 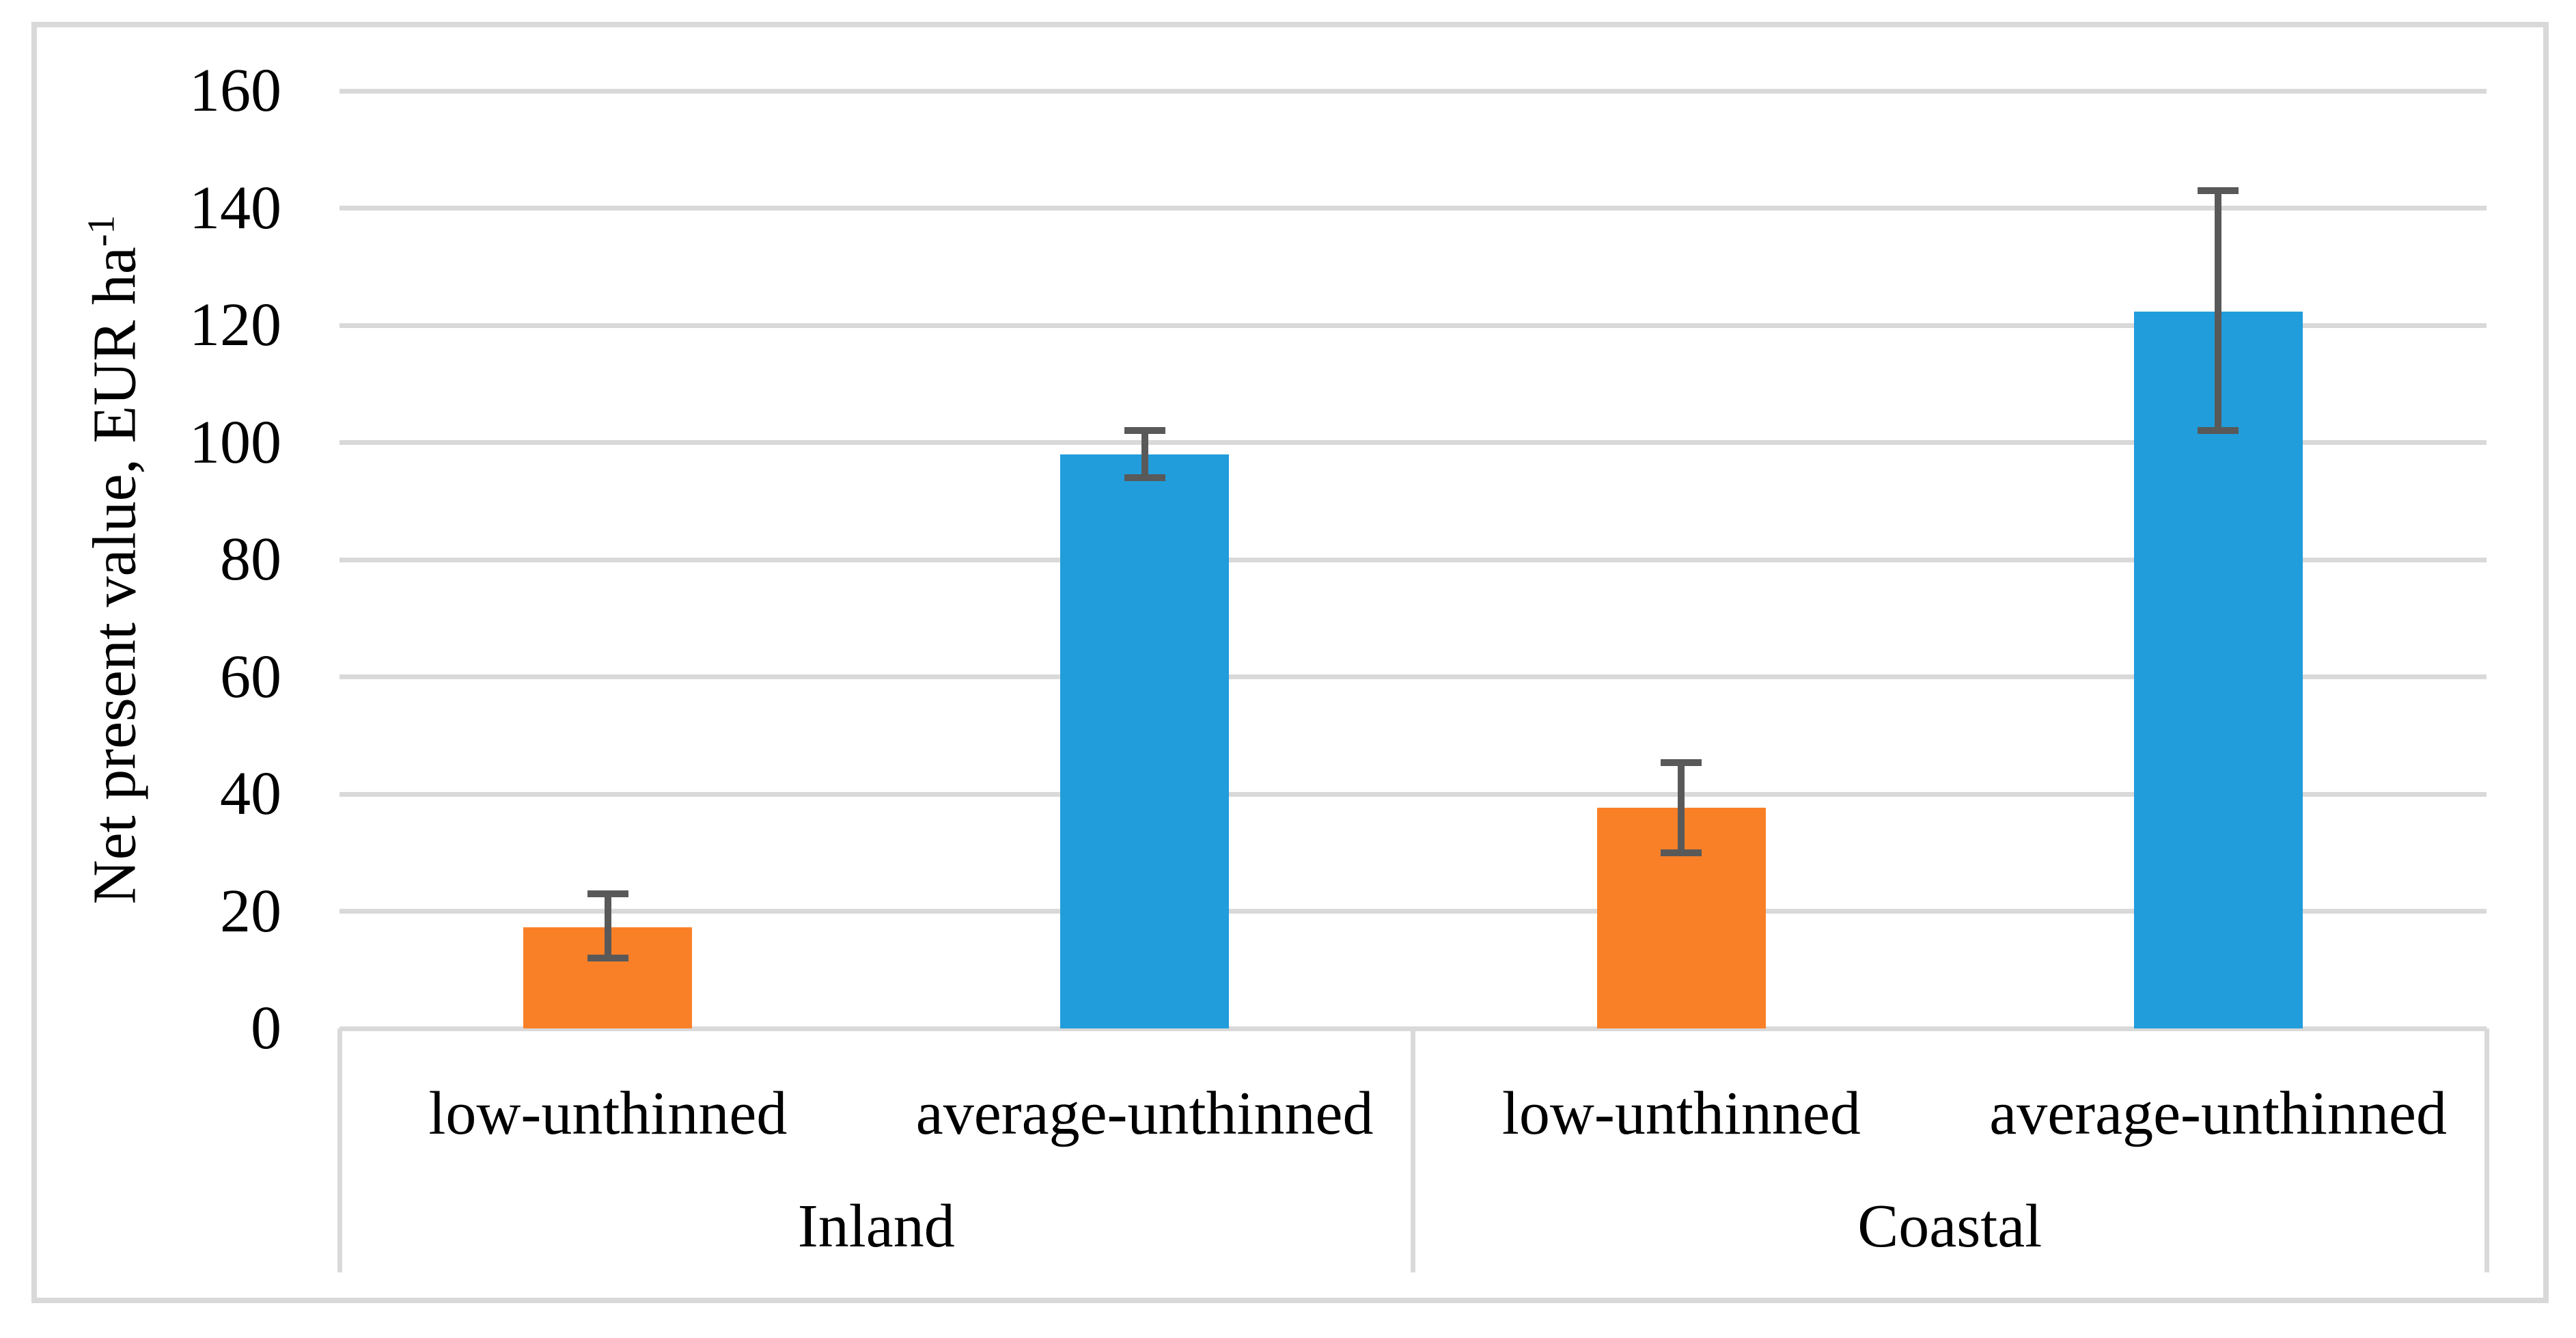 What do you see at coordinates (235, 442) in the screenshot?
I see `y-tick-label: 100` at bounding box center [235, 442].